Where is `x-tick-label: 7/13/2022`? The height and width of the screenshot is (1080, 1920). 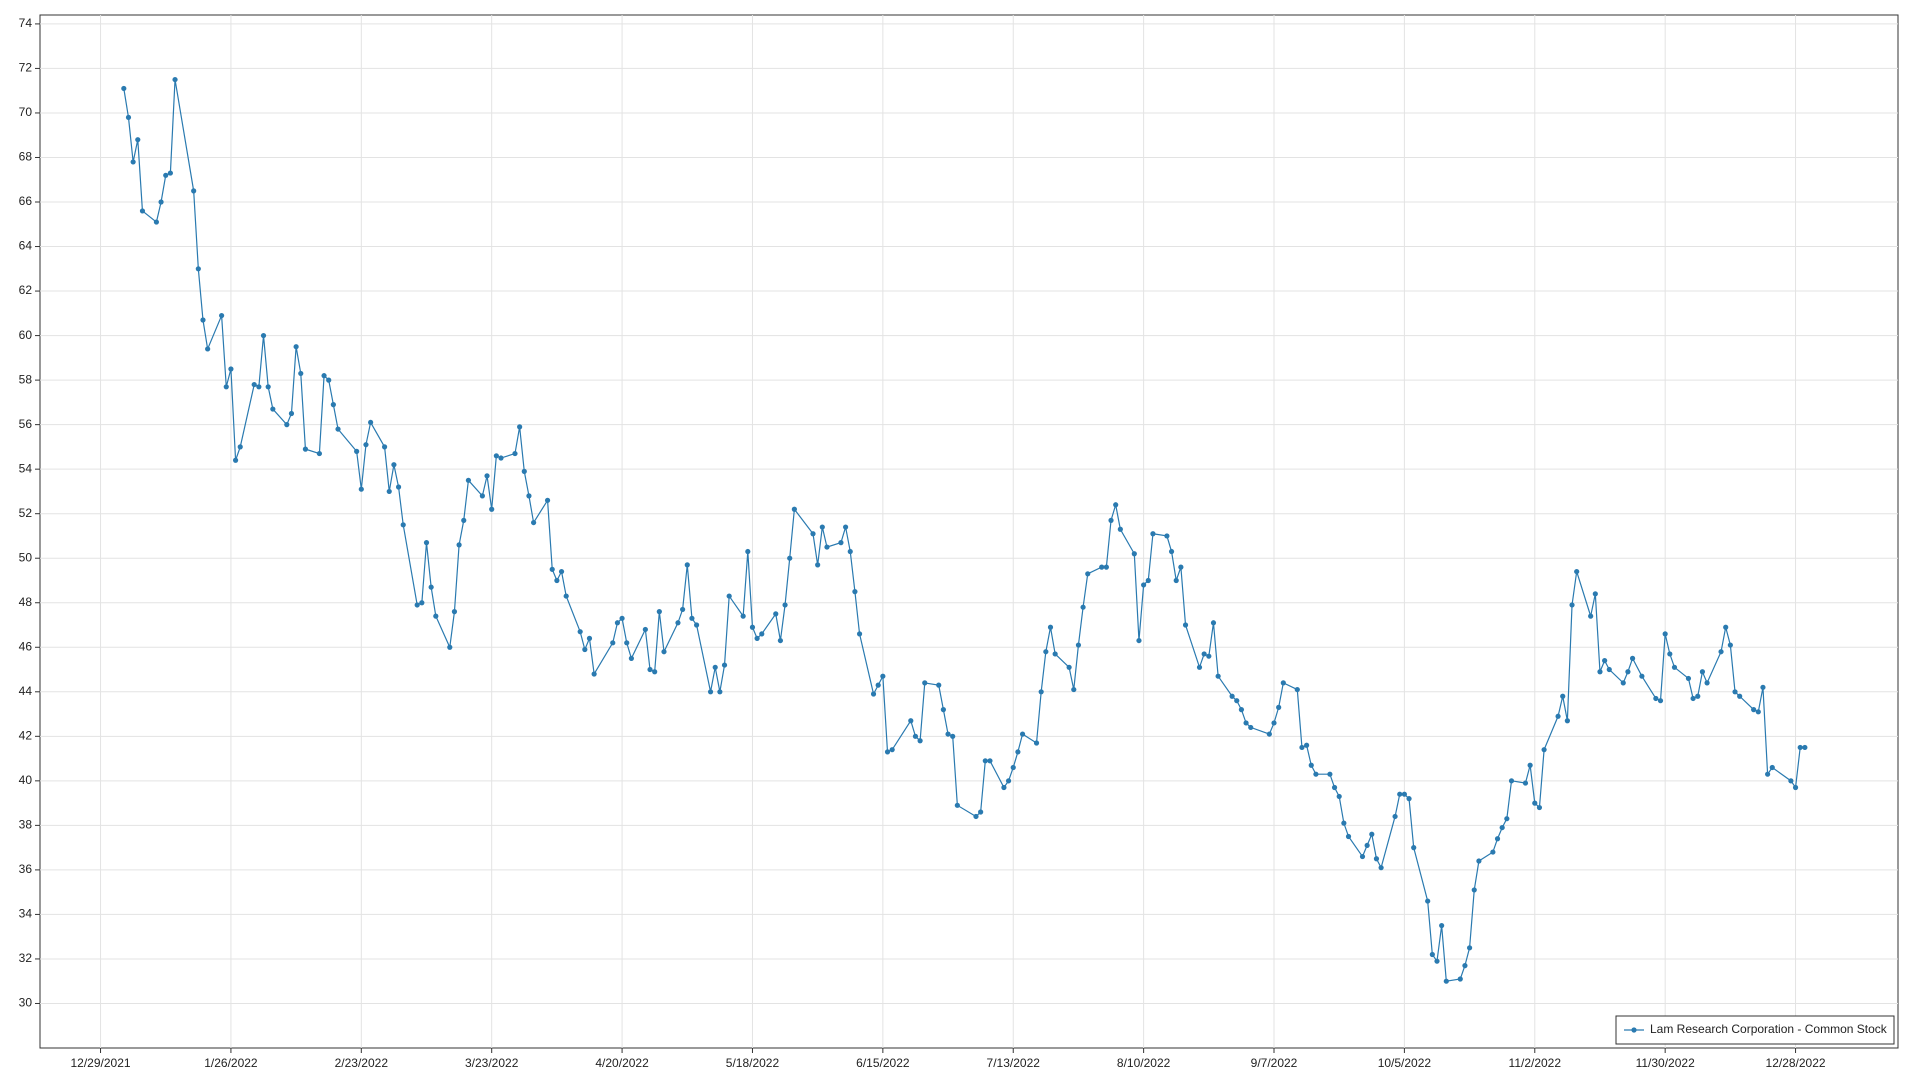
x-tick-label: 7/13/2022 is located at coordinates (1014, 1063).